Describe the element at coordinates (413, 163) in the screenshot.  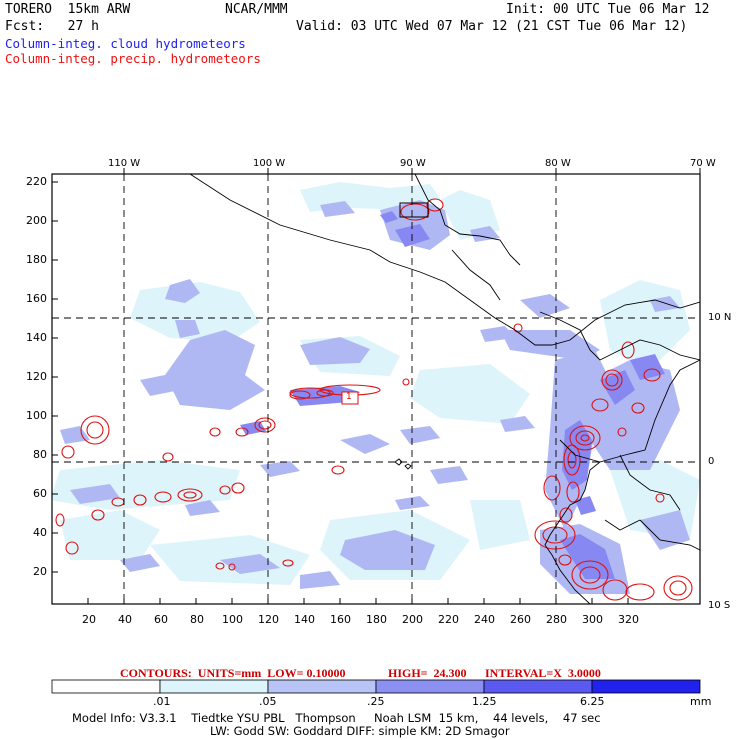
I see `lon-label-90w: 90 W` at that location.